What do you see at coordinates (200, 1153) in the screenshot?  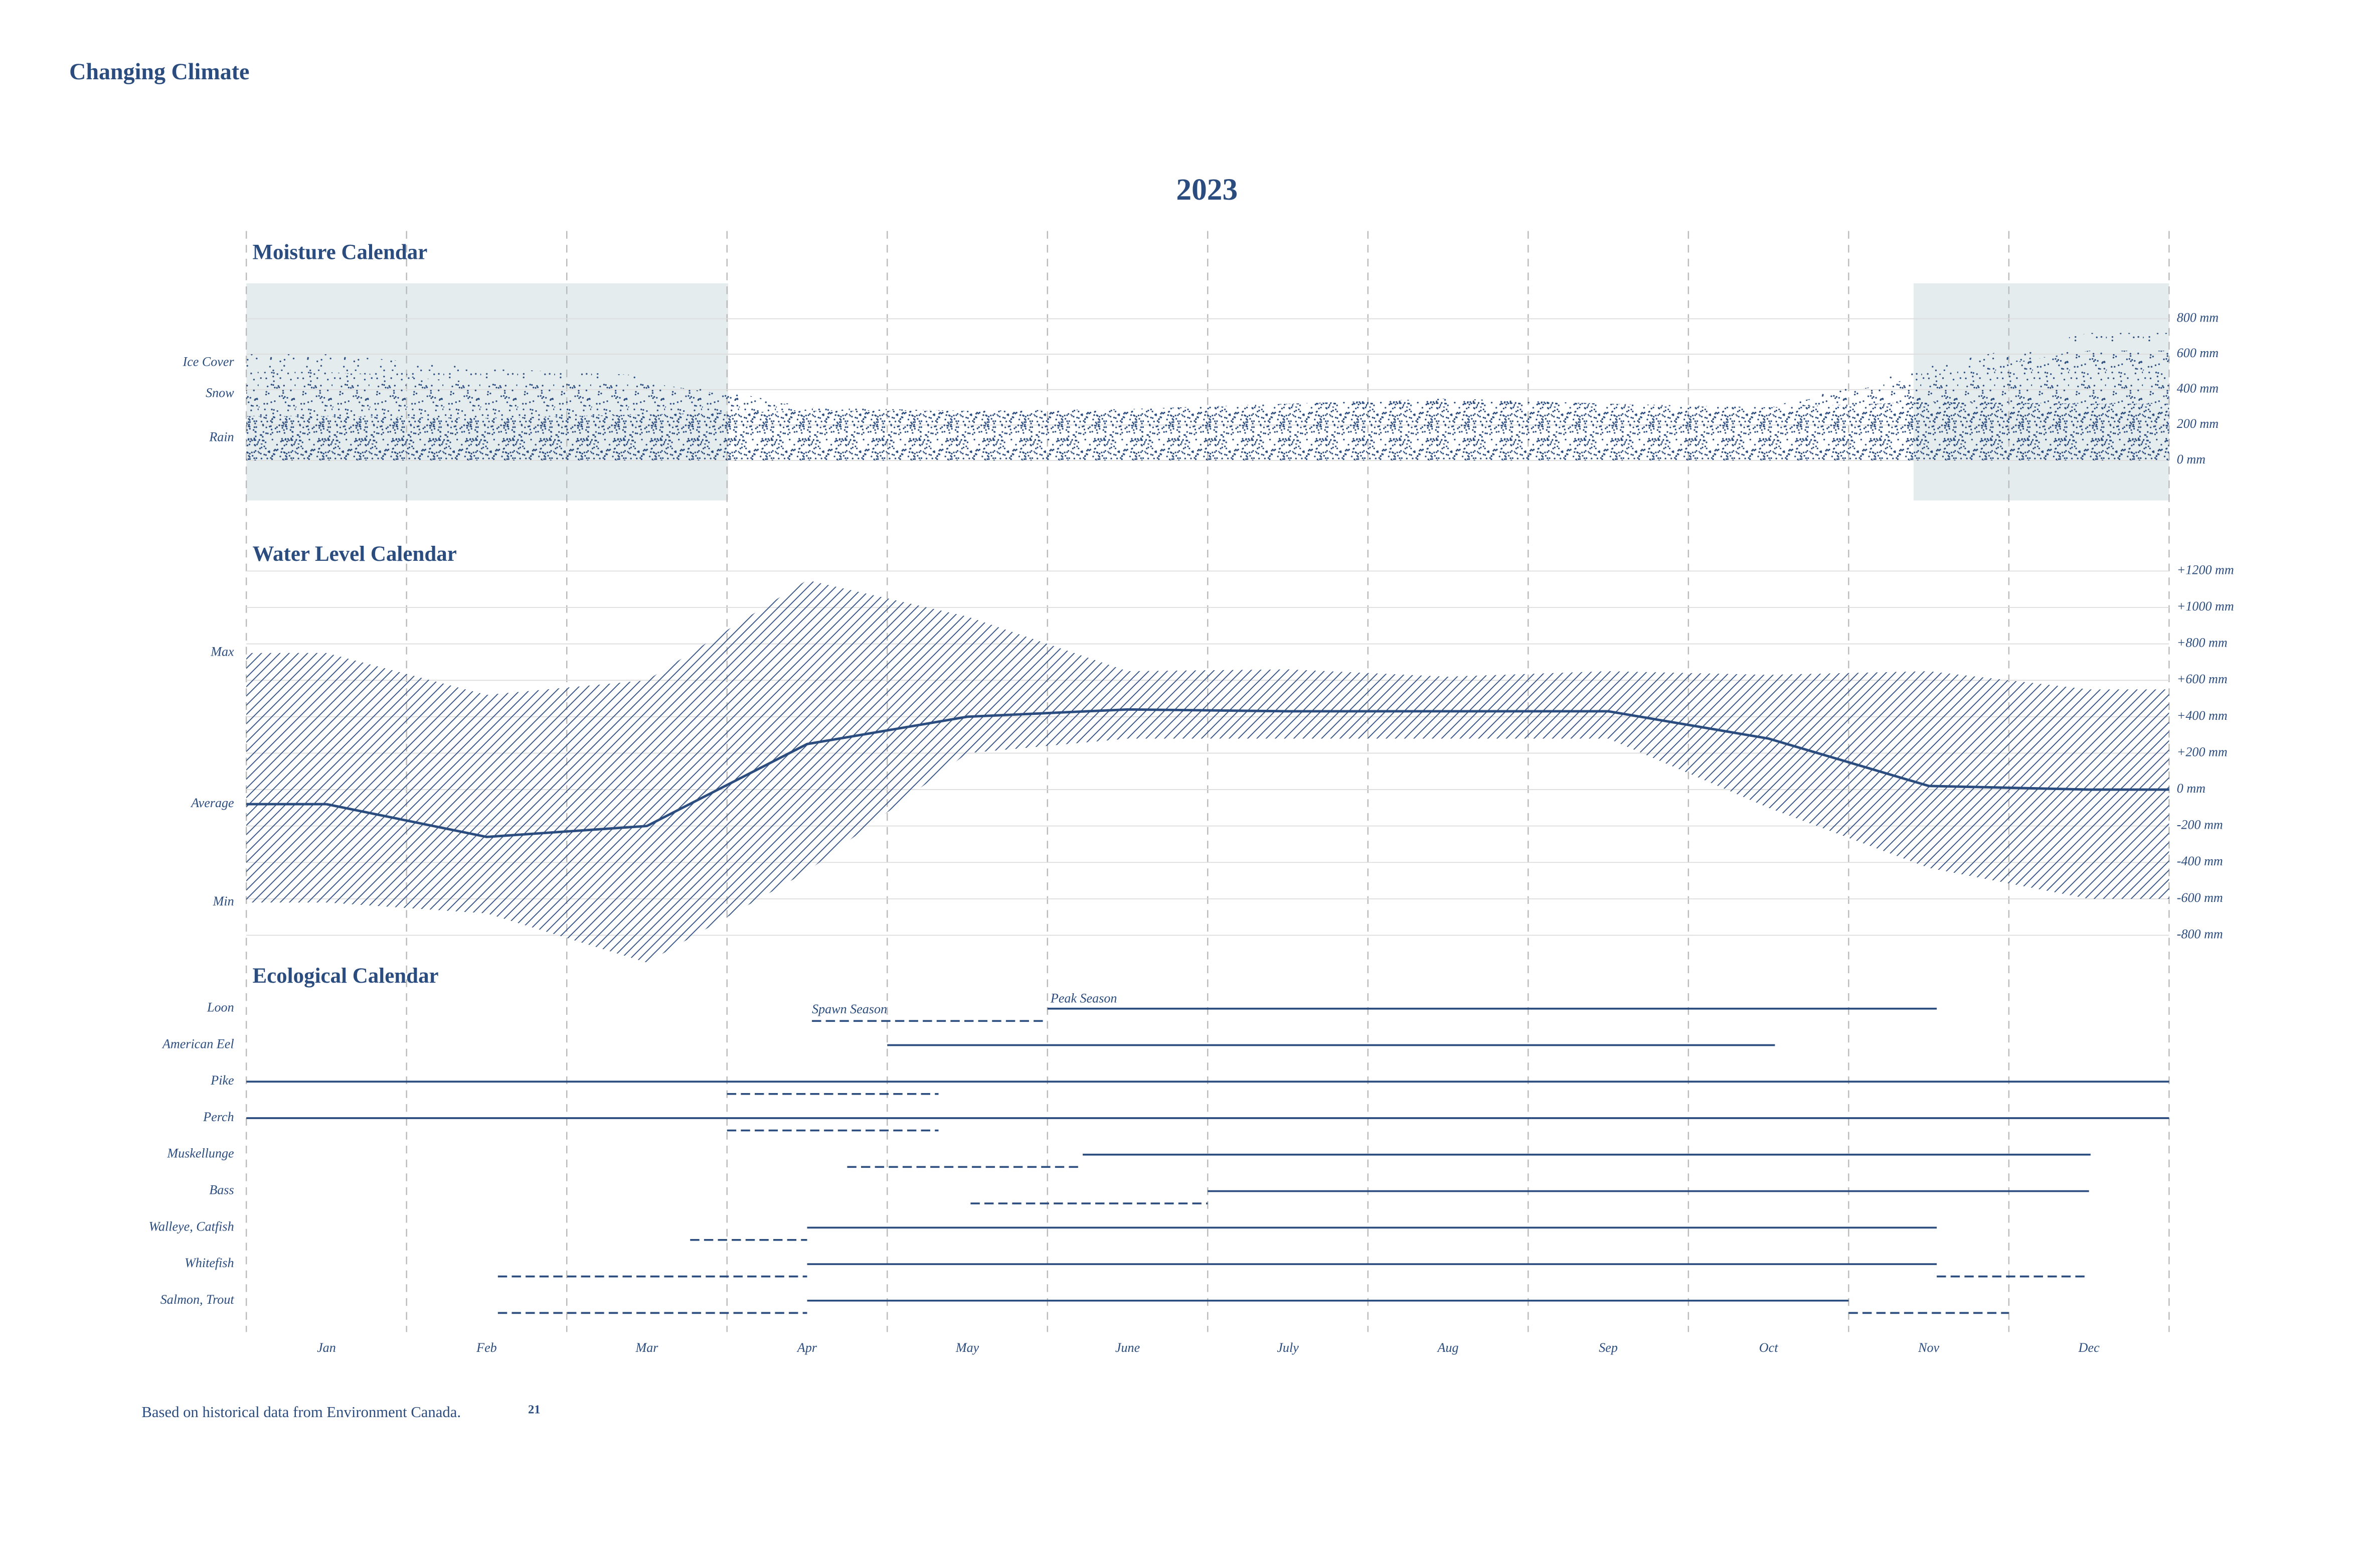 I see `row-label: Muskellunge` at bounding box center [200, 1153].